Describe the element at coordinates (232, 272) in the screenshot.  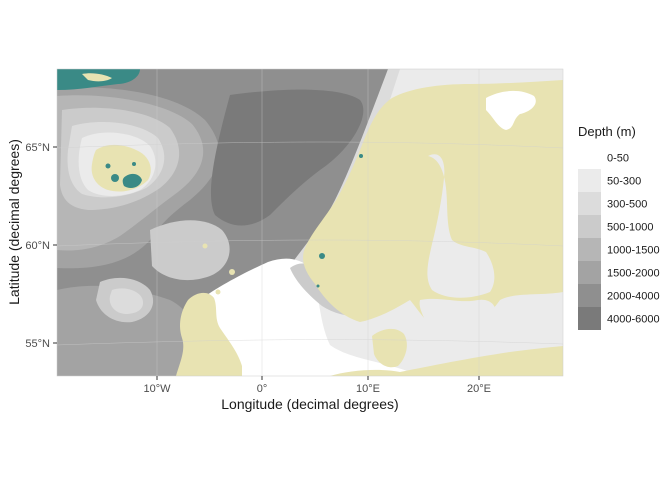
I see `shetland-islands` at that location.